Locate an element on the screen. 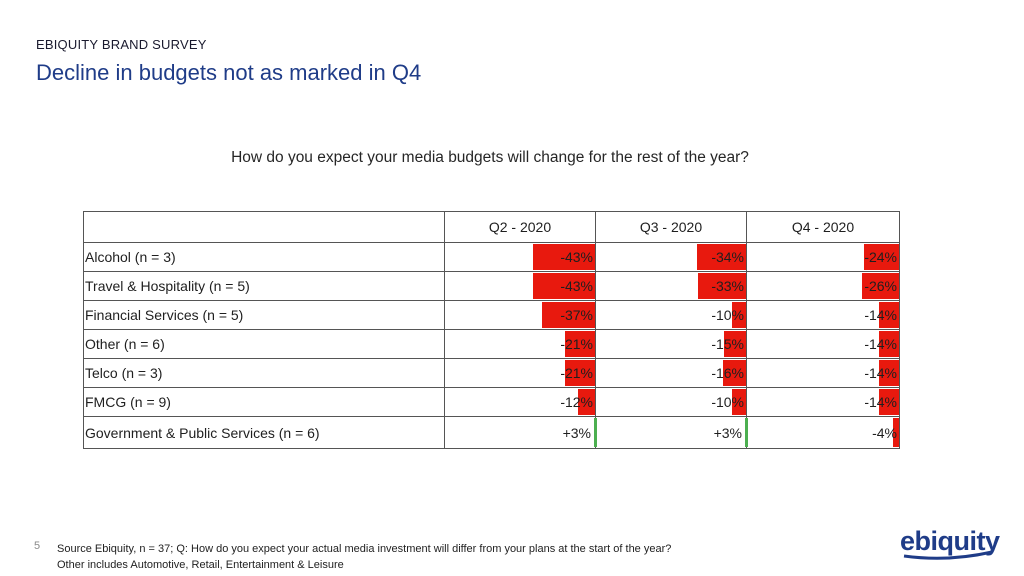 The image size is (1024, 576). row-label: Financial Services (n = 5) is located at coordinates (264, 315).